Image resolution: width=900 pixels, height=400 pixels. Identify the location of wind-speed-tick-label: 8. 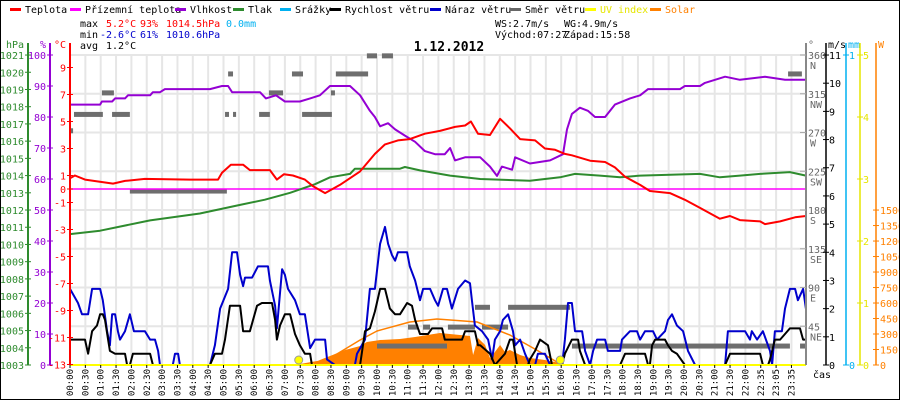
(832, 141).